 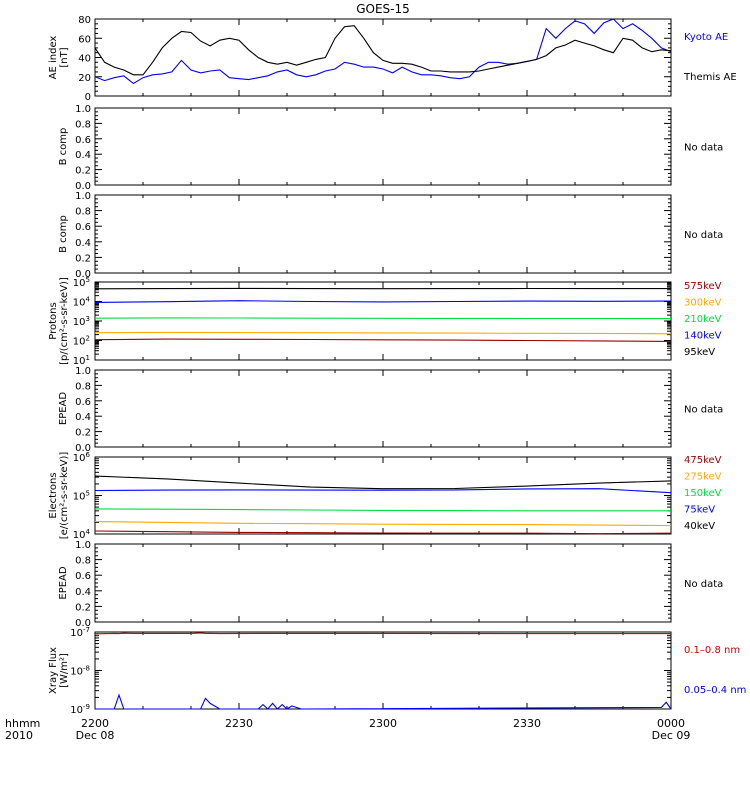 What do you see at coordinates (53, 495) in the screenshot?
I see `y-axis-label: Electrons` at bounding box center [53, 495].